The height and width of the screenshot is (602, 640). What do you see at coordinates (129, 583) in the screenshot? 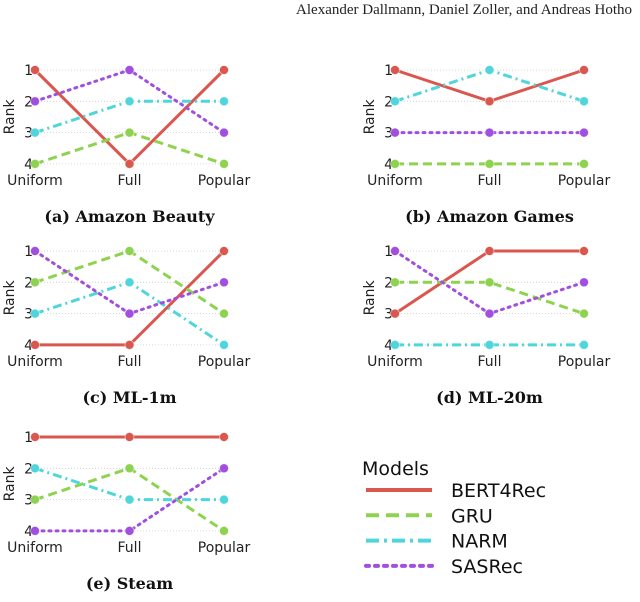
I see `panel-caption: (e) Steam` at bounding box center [129, 583].